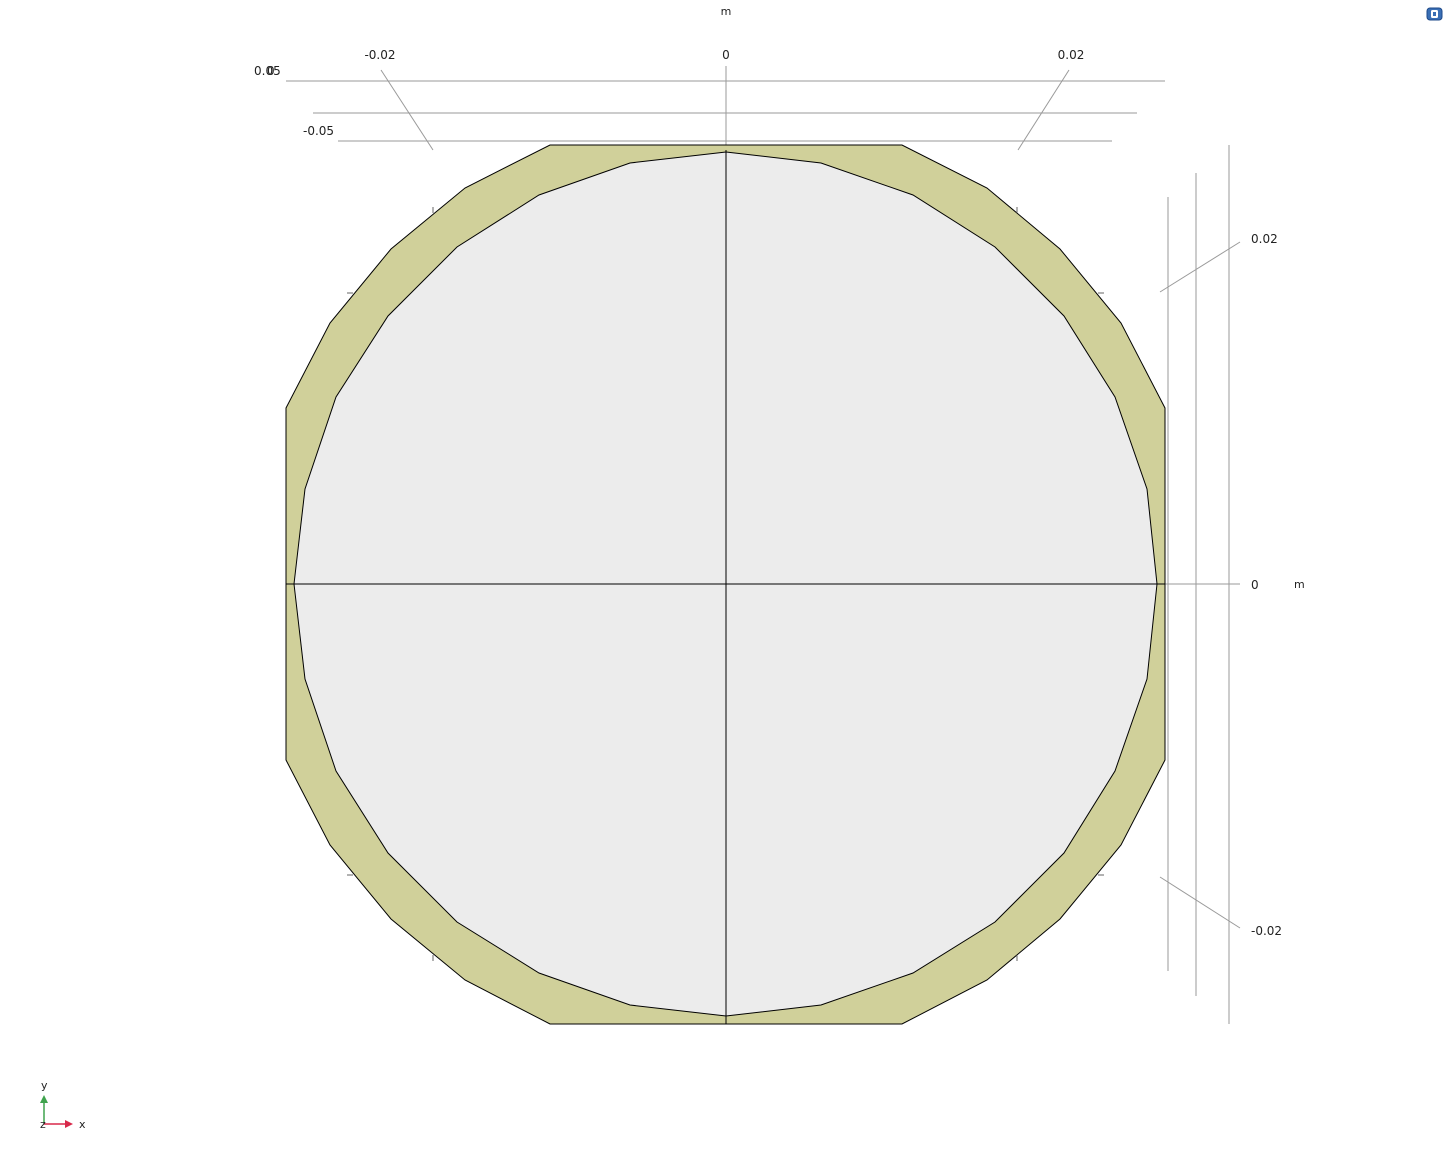 The width and height of the screenshot is (1451, 1173). I want to click on x-unit-label: m, so click(726, 11).